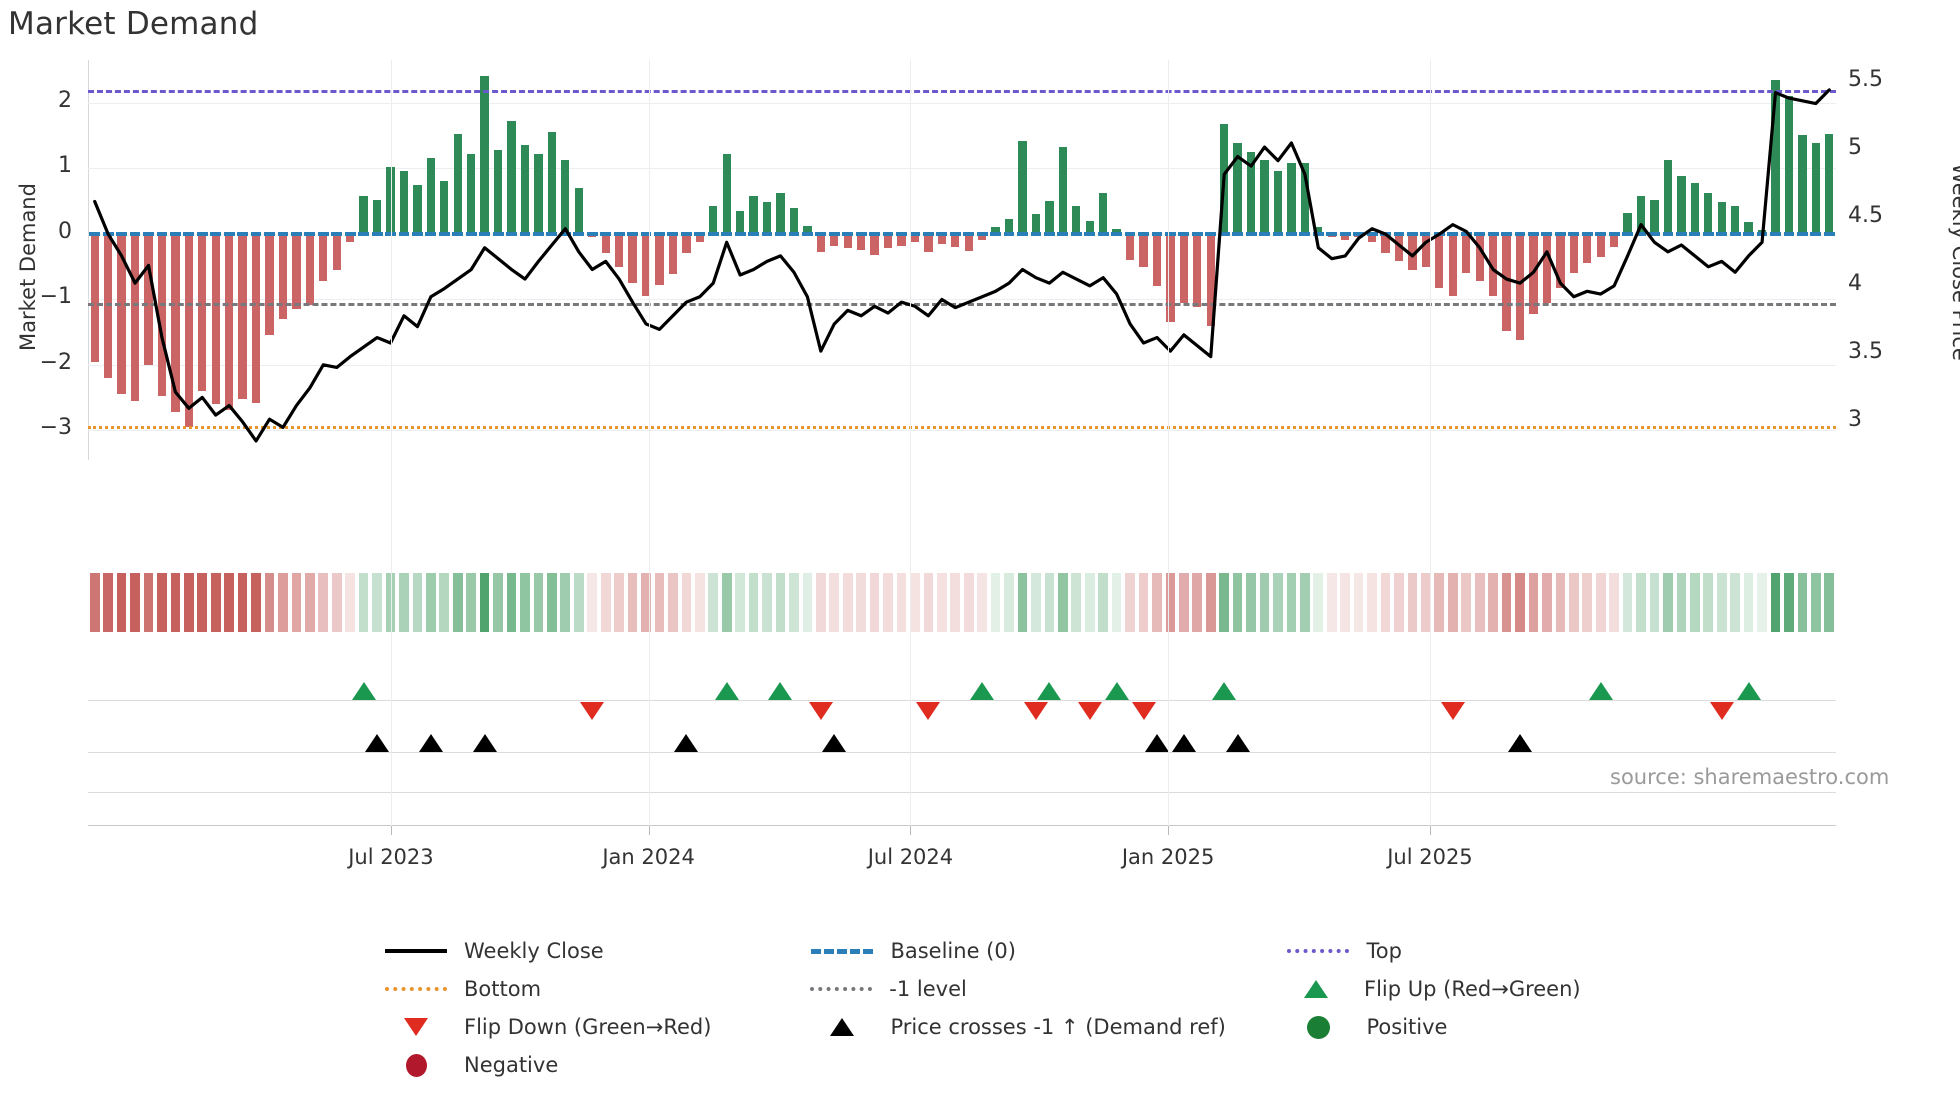 The width and height of the screenshot is (1960, 1102). Describe the element at coordinates (1431, 951) in the screenshot. I see `legend-item: Top` at that location.